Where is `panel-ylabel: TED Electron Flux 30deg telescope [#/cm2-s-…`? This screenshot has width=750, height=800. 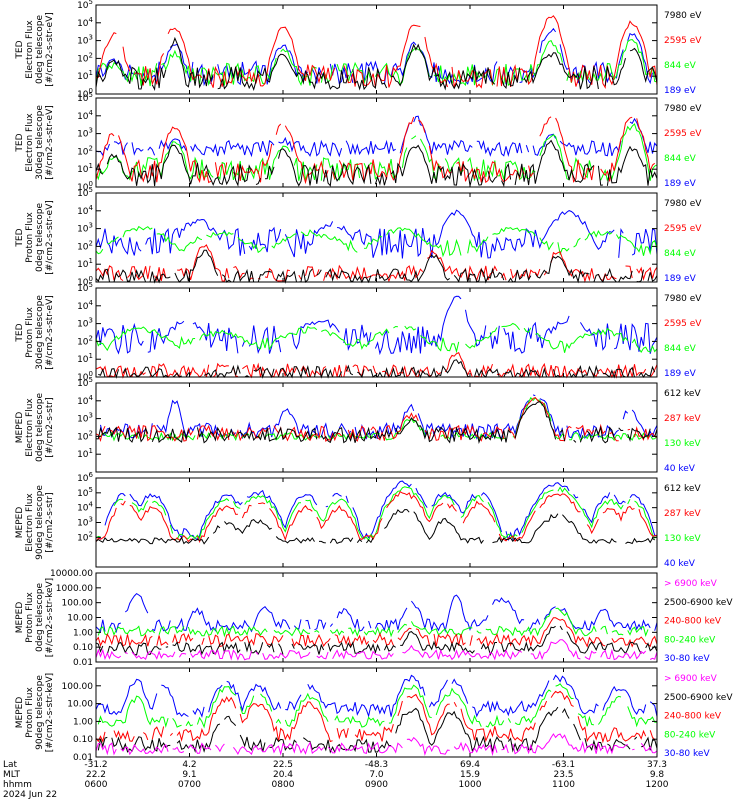 panel-ylabel: TED Electron Flux 30deg telescope [#/cm2-s-… is located at coordinates (35, 142).